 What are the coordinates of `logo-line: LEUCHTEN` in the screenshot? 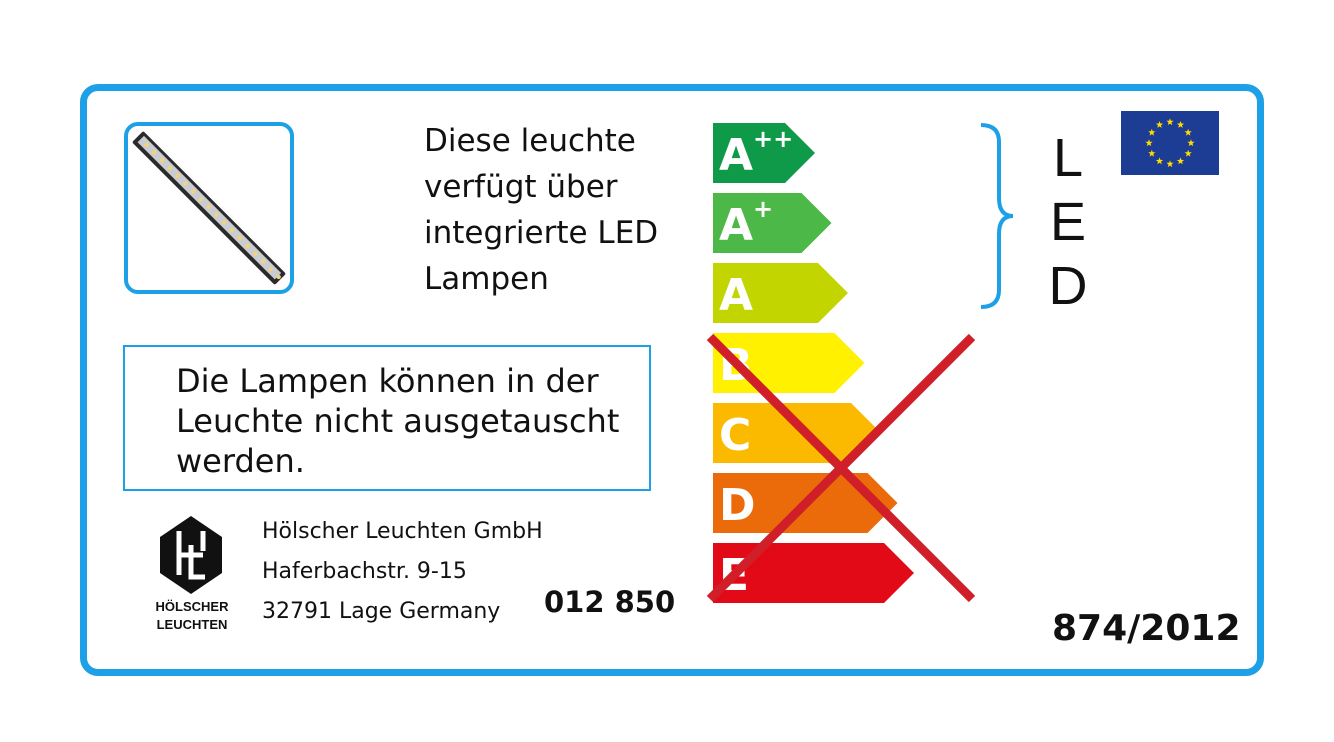 It's located at (192, 624).